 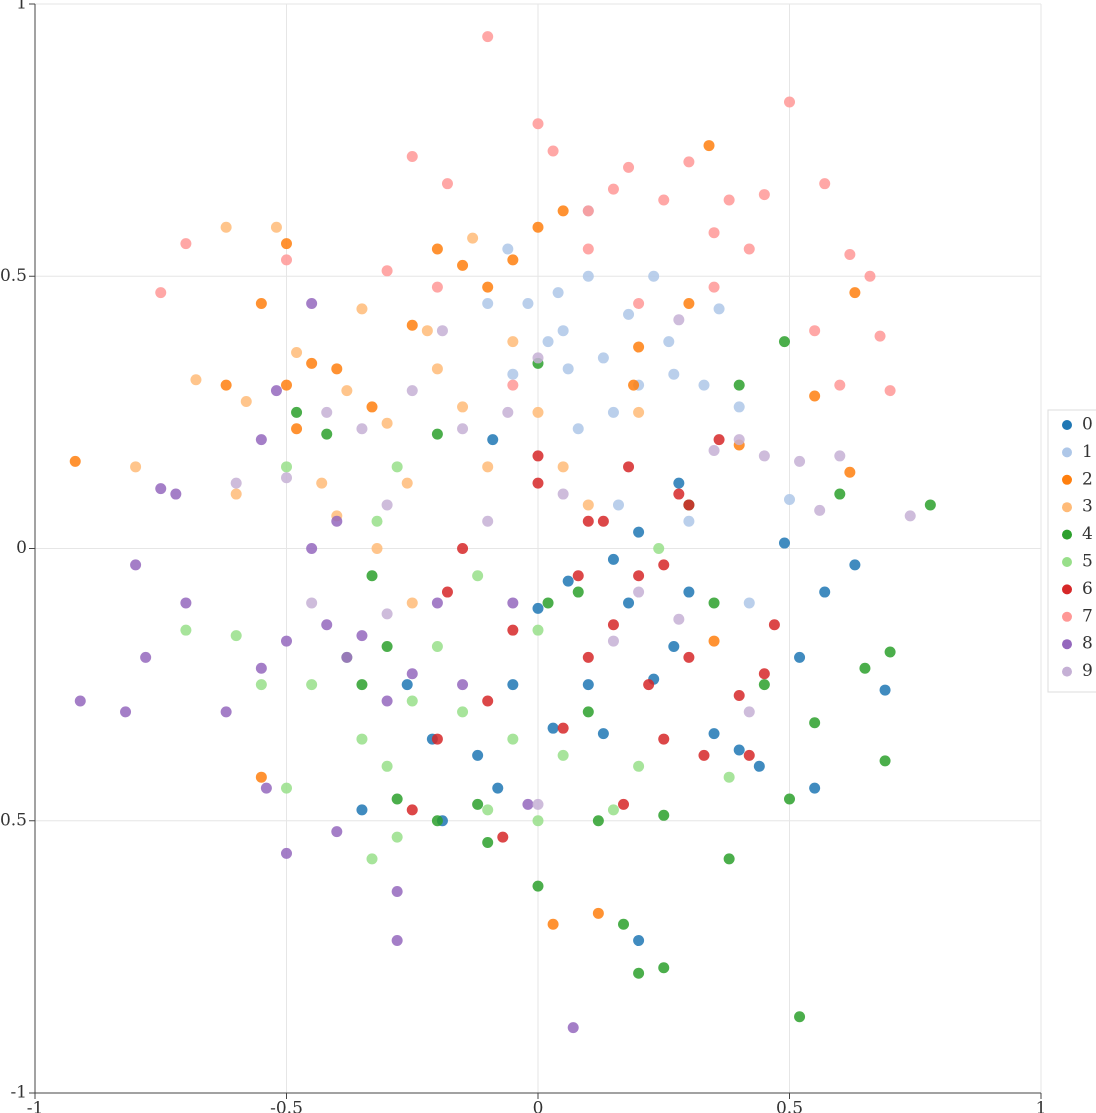 I want to click on x-tick-label: 1, so click(x=1041, y=1106).